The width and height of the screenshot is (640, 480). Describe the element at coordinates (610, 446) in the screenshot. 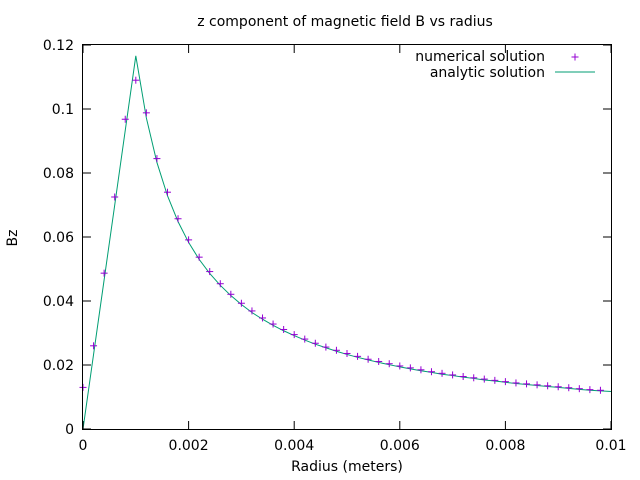

I see `x-tick-label: 0.01` at that location.